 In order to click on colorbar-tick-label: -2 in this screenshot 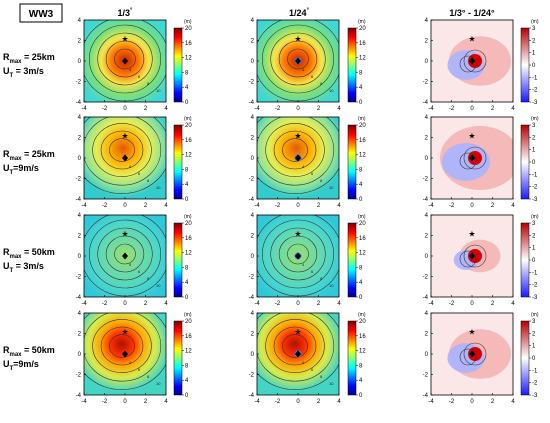, I will do `click(535, 188)`.